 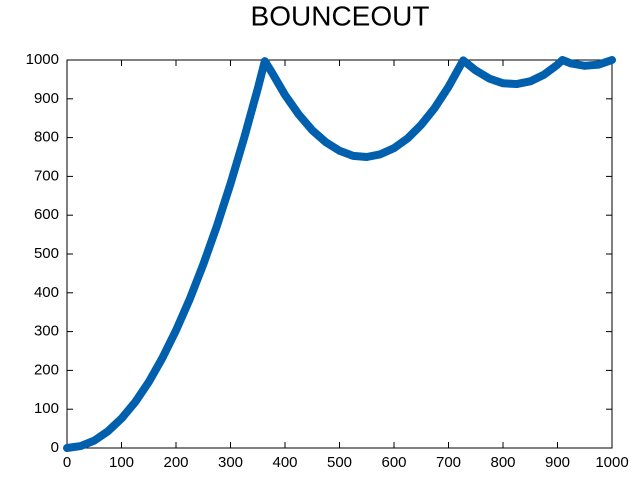 What do you see at coordinates (284, 462) in the screenshot?
I see `x-tick-label: 400` at bounding box center [284, 462].